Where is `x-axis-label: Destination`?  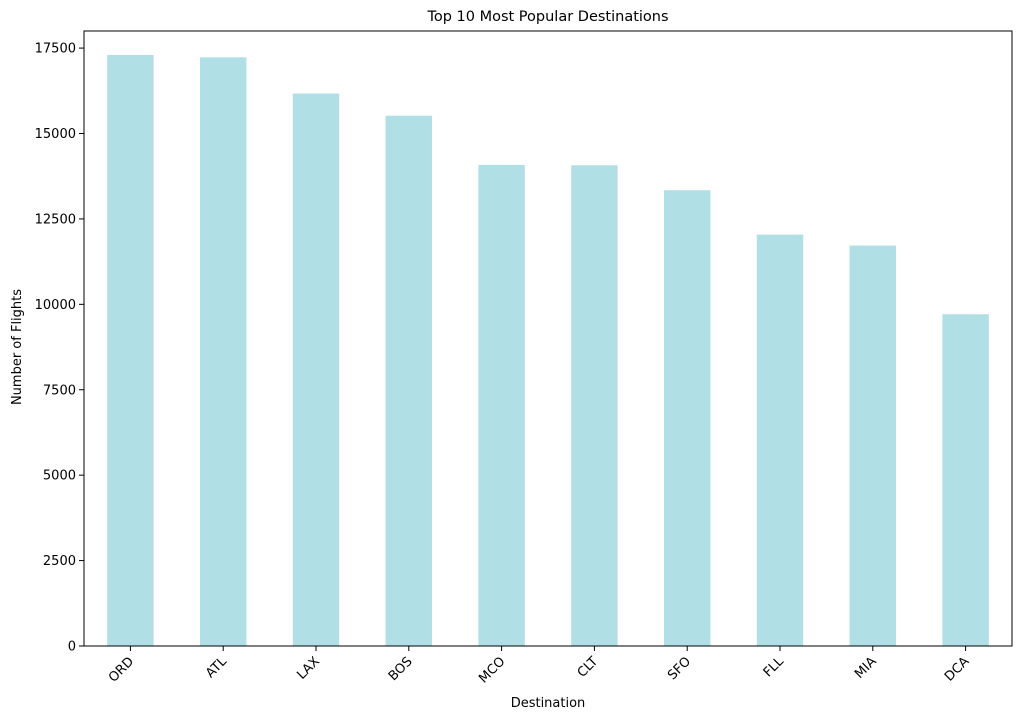
x-axis-label: Destination is located at coordinates (548, 703).